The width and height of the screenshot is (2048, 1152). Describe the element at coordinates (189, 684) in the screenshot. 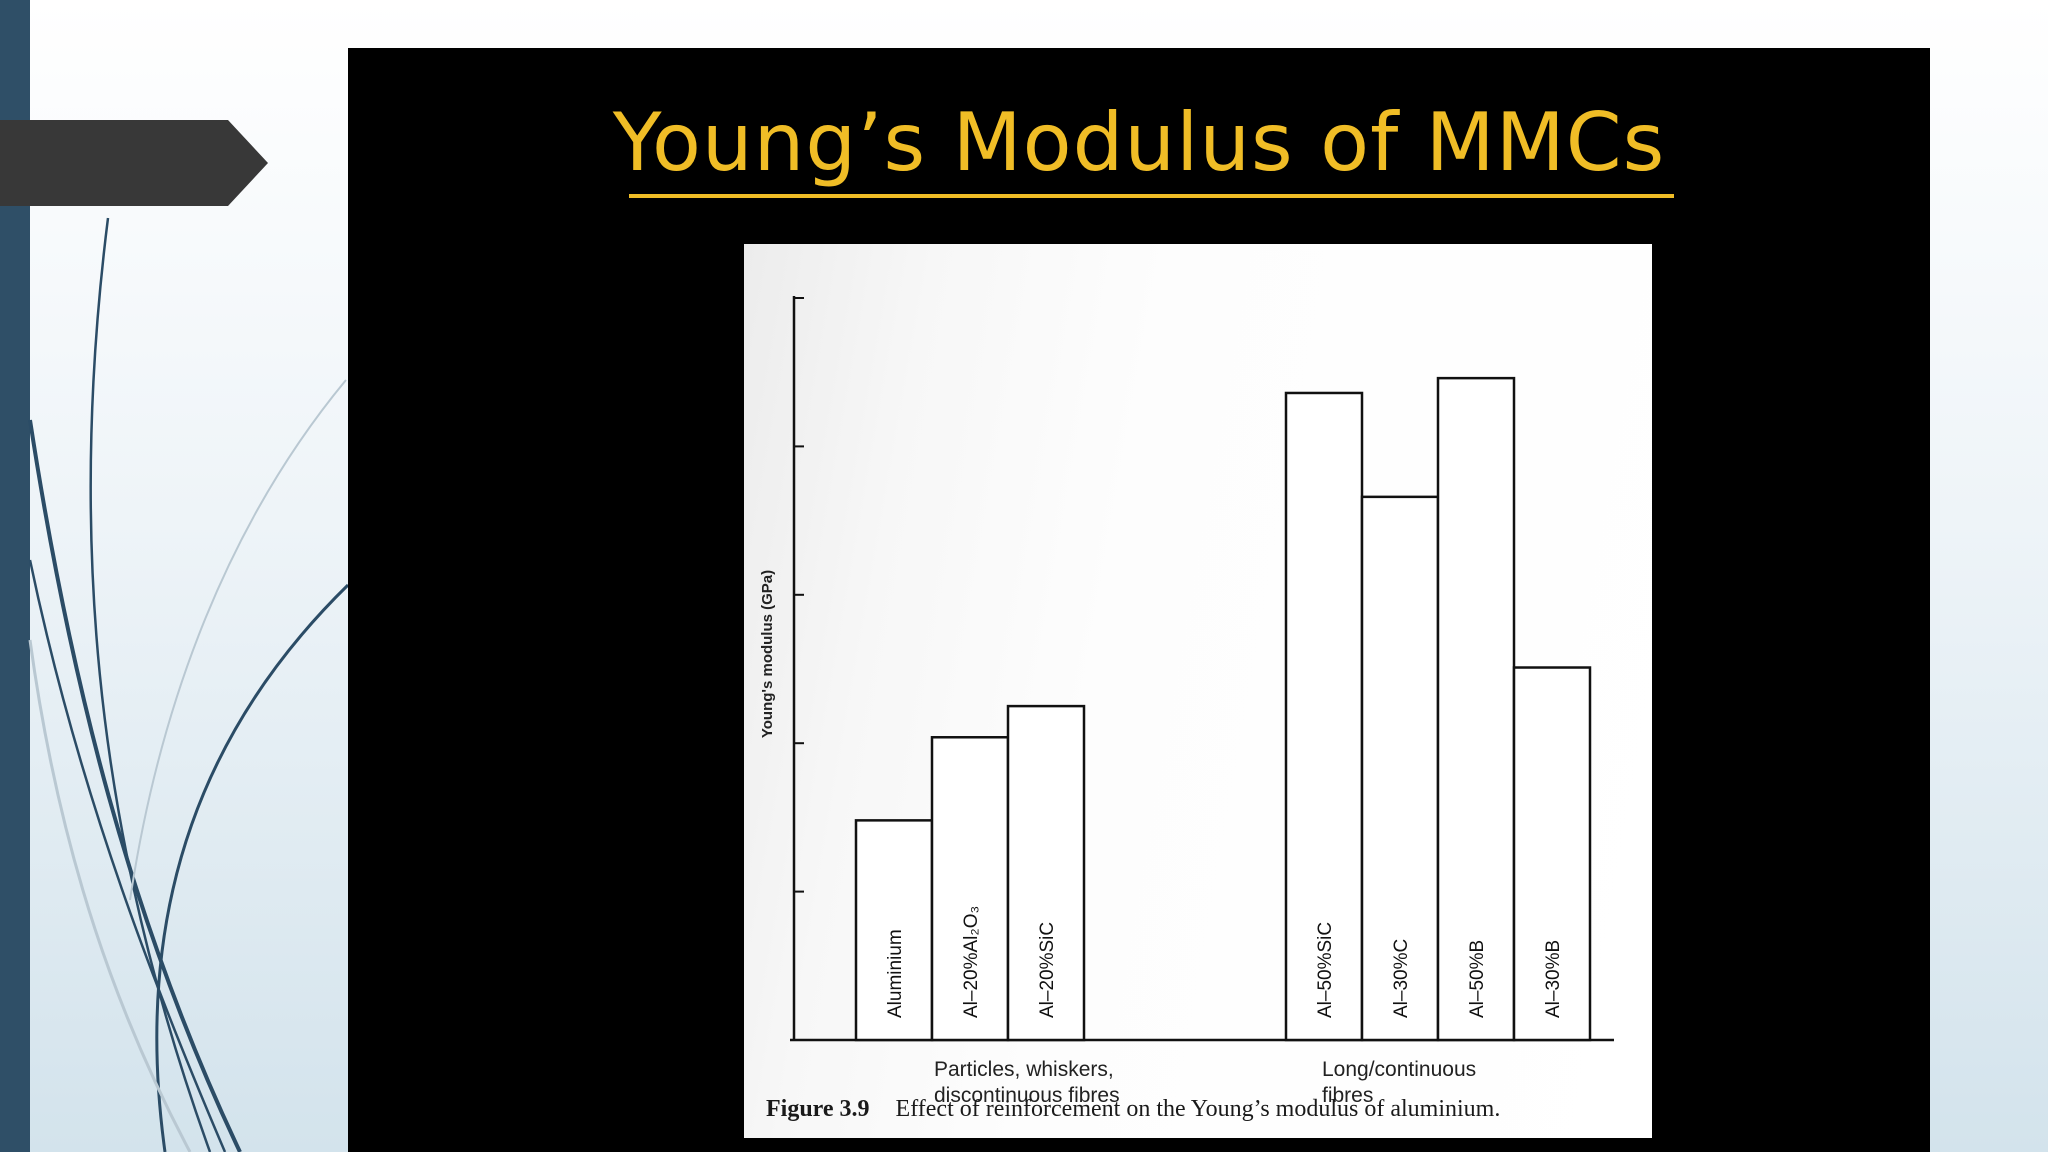

I see `decorative-swoosh-lines` at that location.